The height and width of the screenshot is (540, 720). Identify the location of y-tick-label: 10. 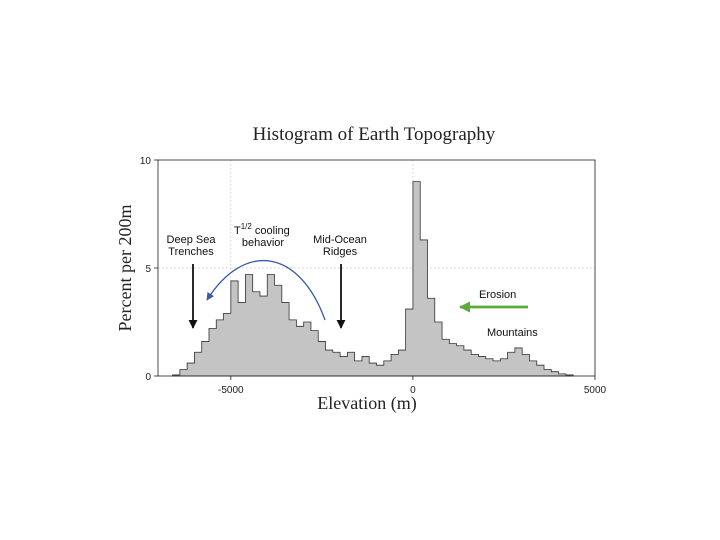
(146, 161).